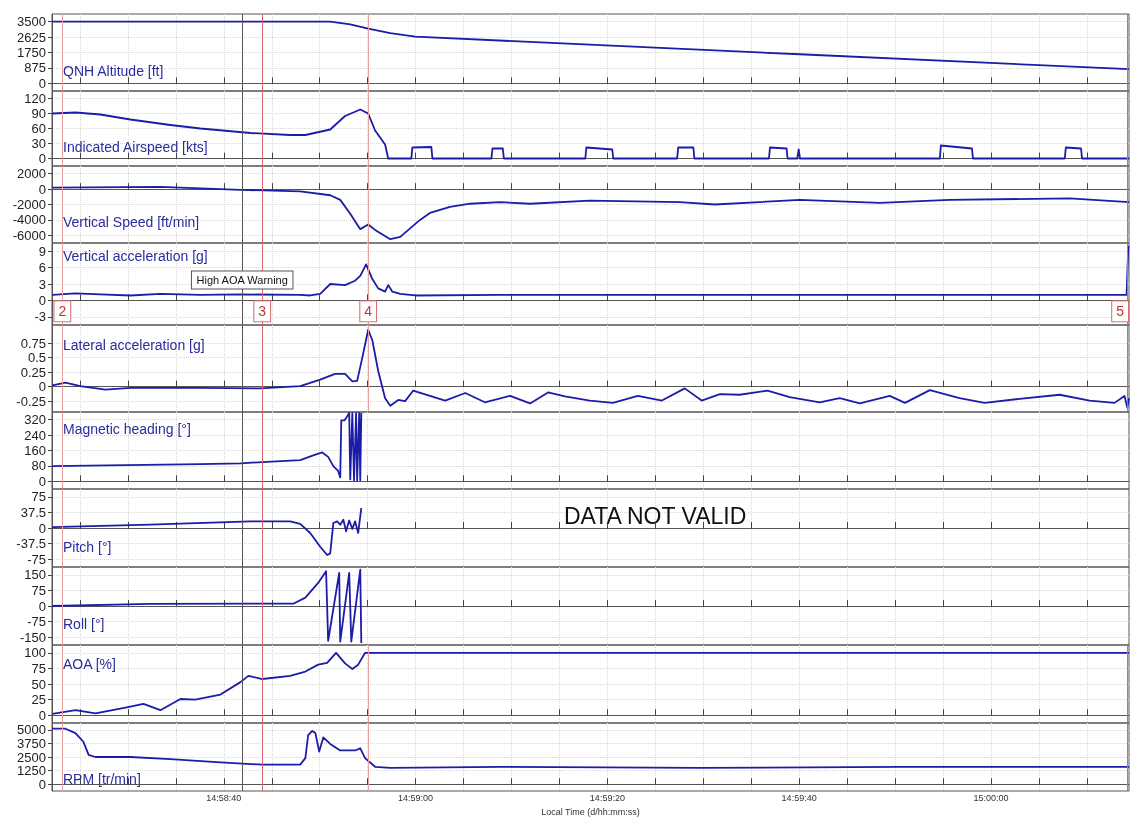  Describe the element at coordinates (31, 37) in the screenshot. I see `y-tick-label: 2625` at that location.